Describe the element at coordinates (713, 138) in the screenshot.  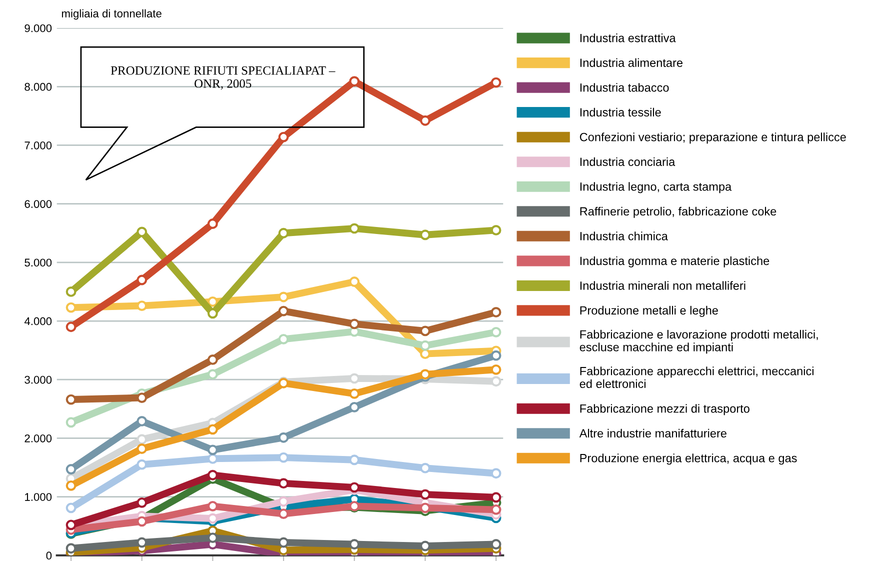
I see `legend-label: Confezioni vestiario; preparazione e tintura pellicce` at that location.